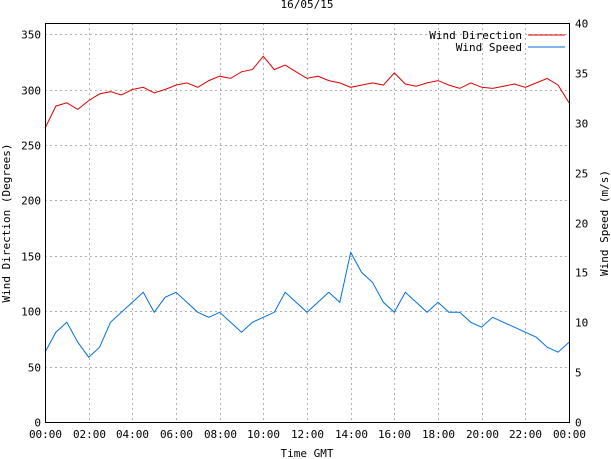 The image size is (611, 459). Describe the element at coordinates (31, 229) in the screenshot. I see `left-axis-ticks: 0 50 100 150 200 250 300 350` at that location.